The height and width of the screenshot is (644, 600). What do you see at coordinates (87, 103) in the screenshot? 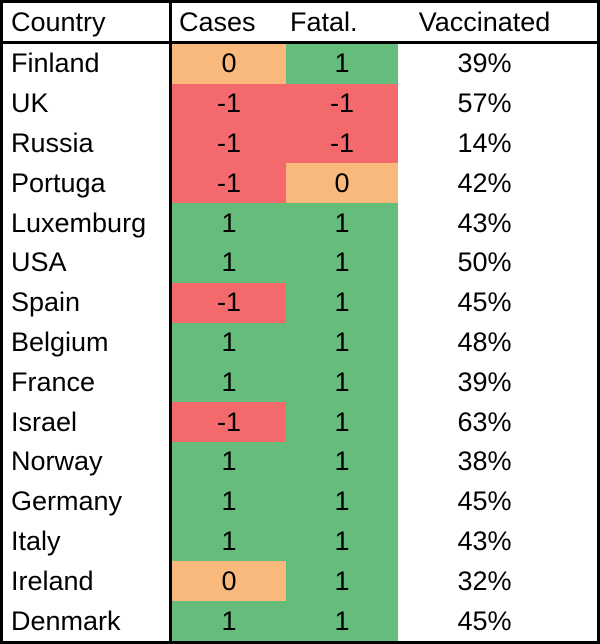
I see `country-cell: UK` at bounding box center [87, 103].